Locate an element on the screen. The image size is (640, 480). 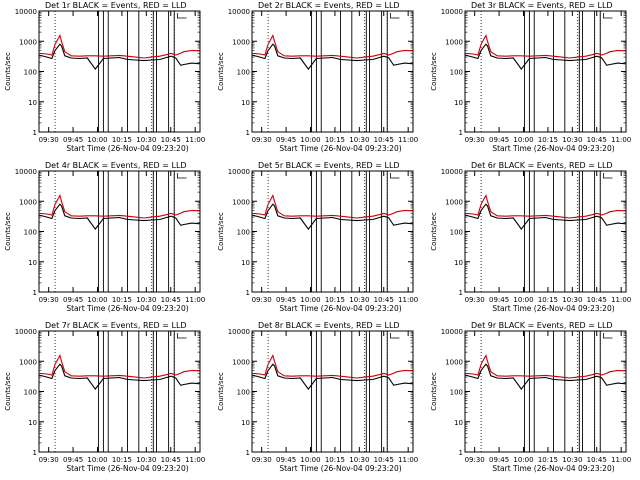
chart-title: Det 5r BLACK = Events, RED = LLD is located at coordinates (329, 165).